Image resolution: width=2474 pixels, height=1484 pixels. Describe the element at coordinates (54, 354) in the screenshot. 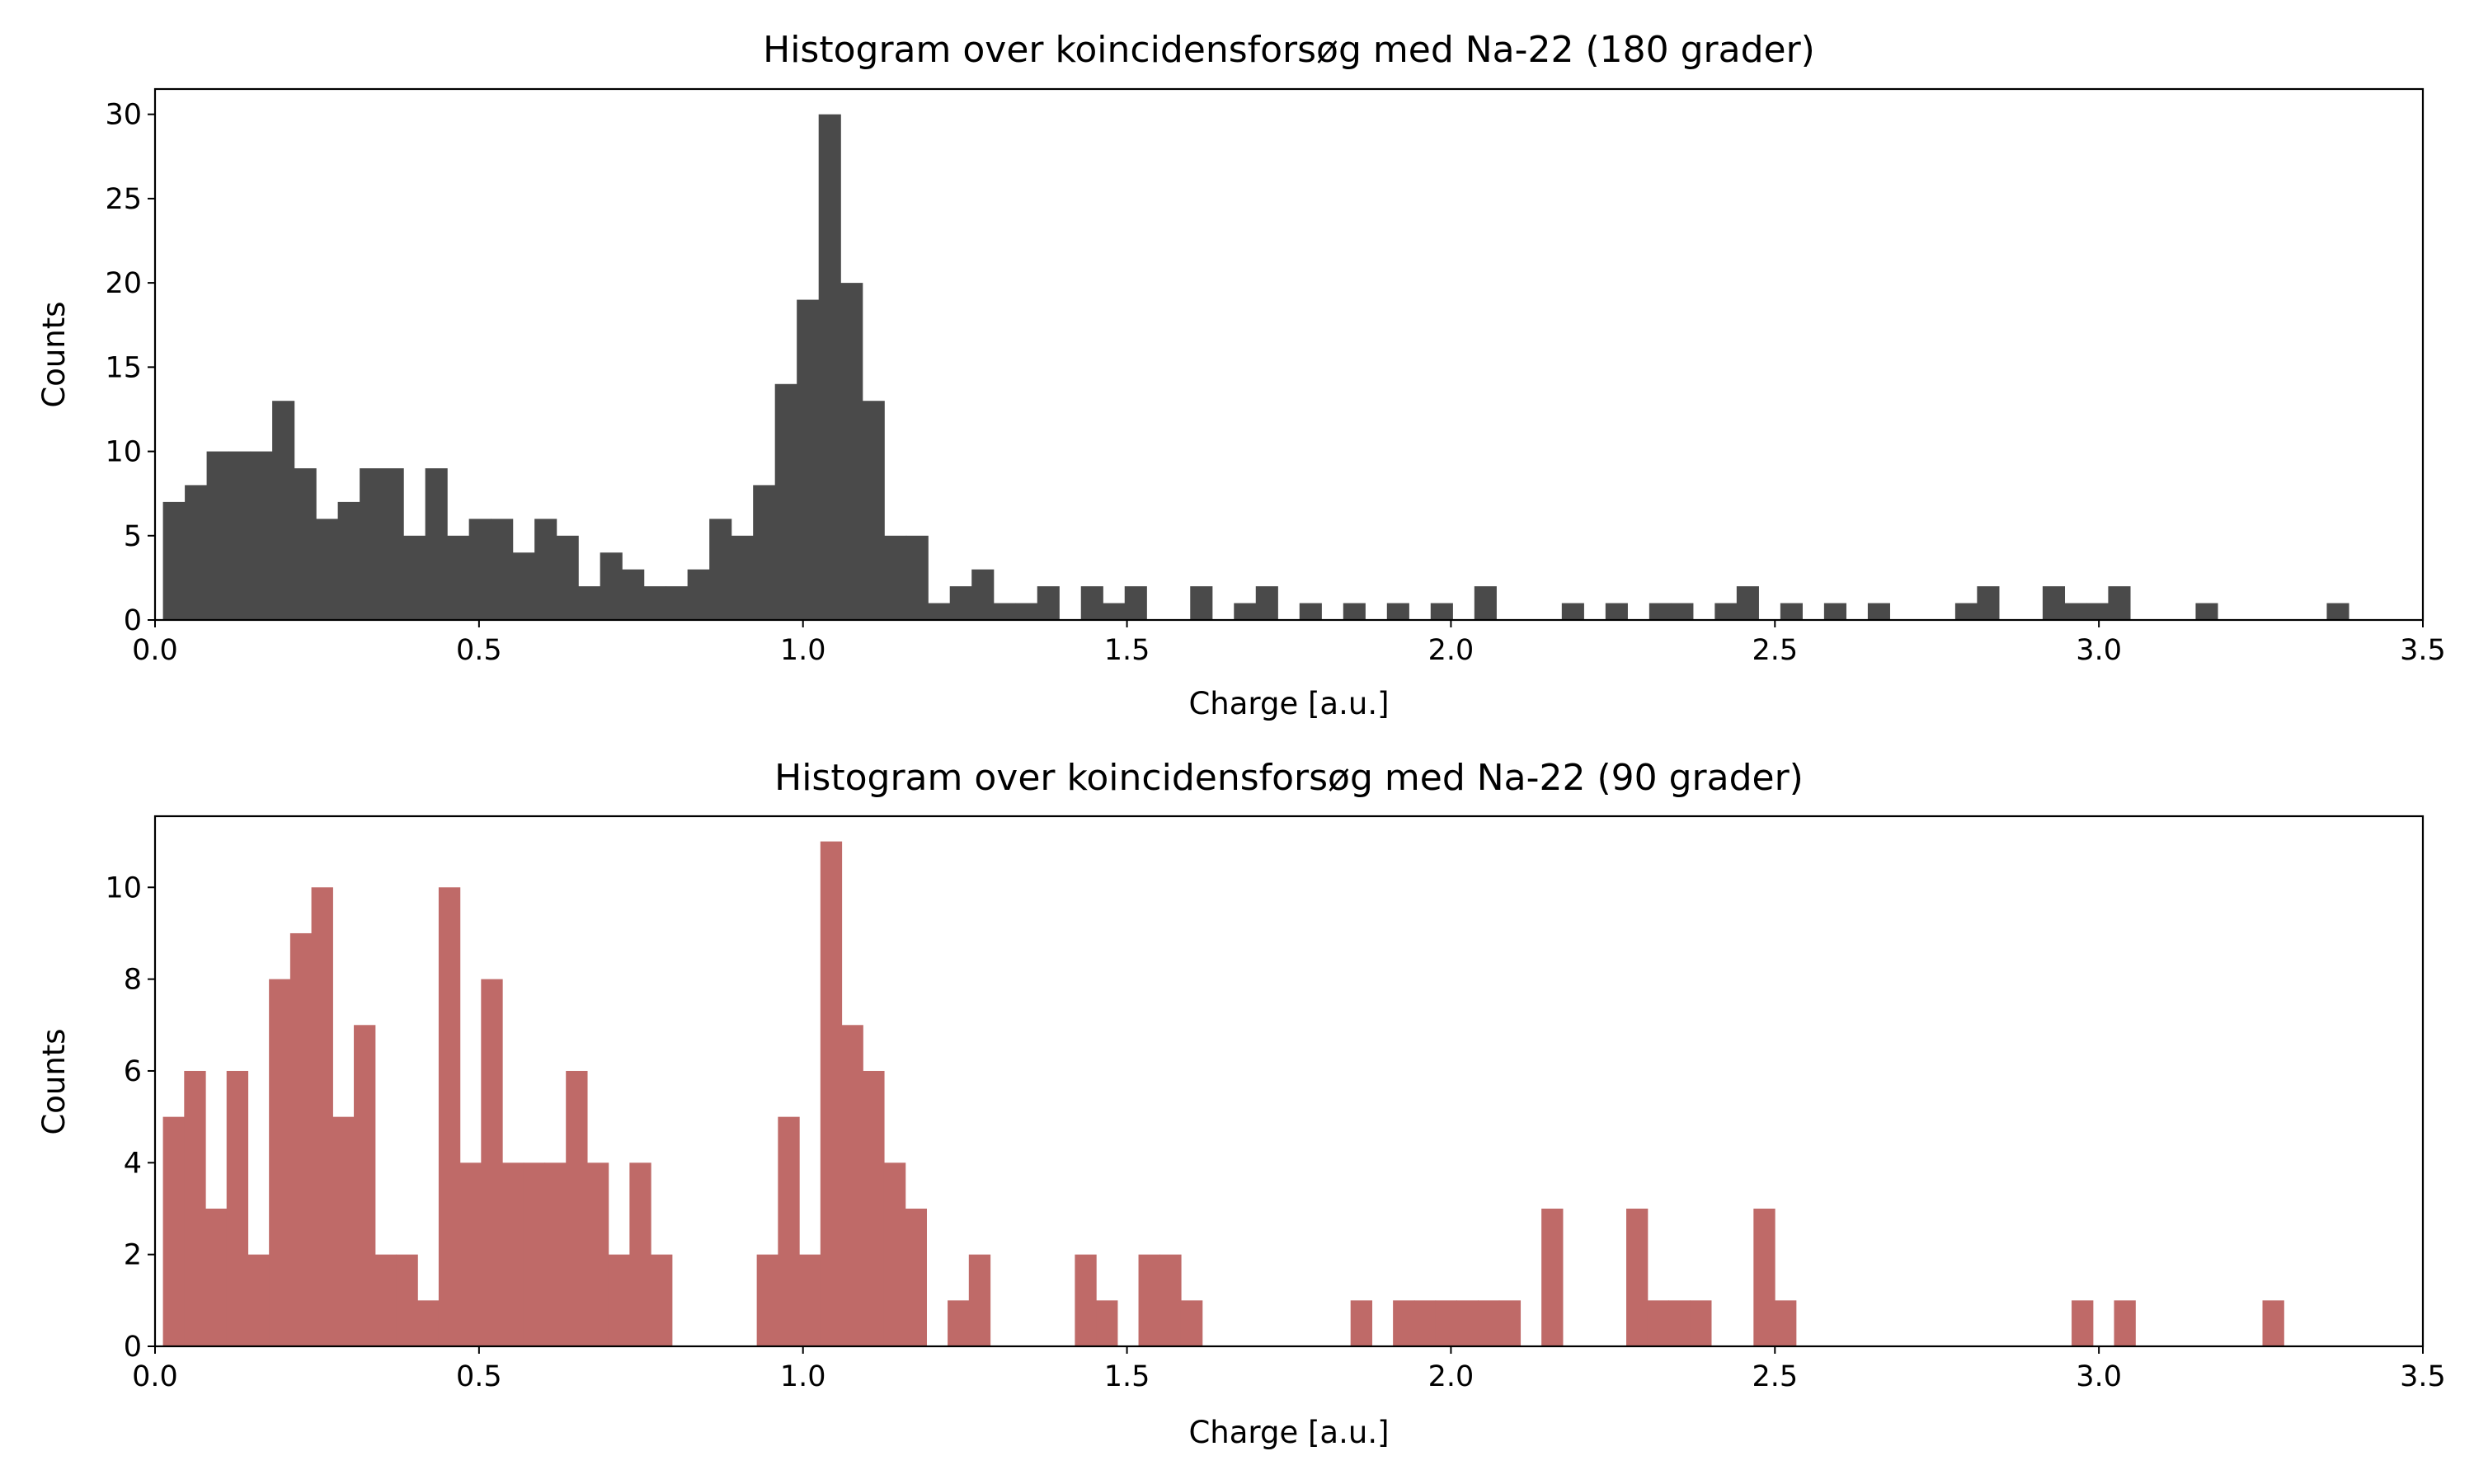

I see `y-axis-label-180: Counts` at that location.